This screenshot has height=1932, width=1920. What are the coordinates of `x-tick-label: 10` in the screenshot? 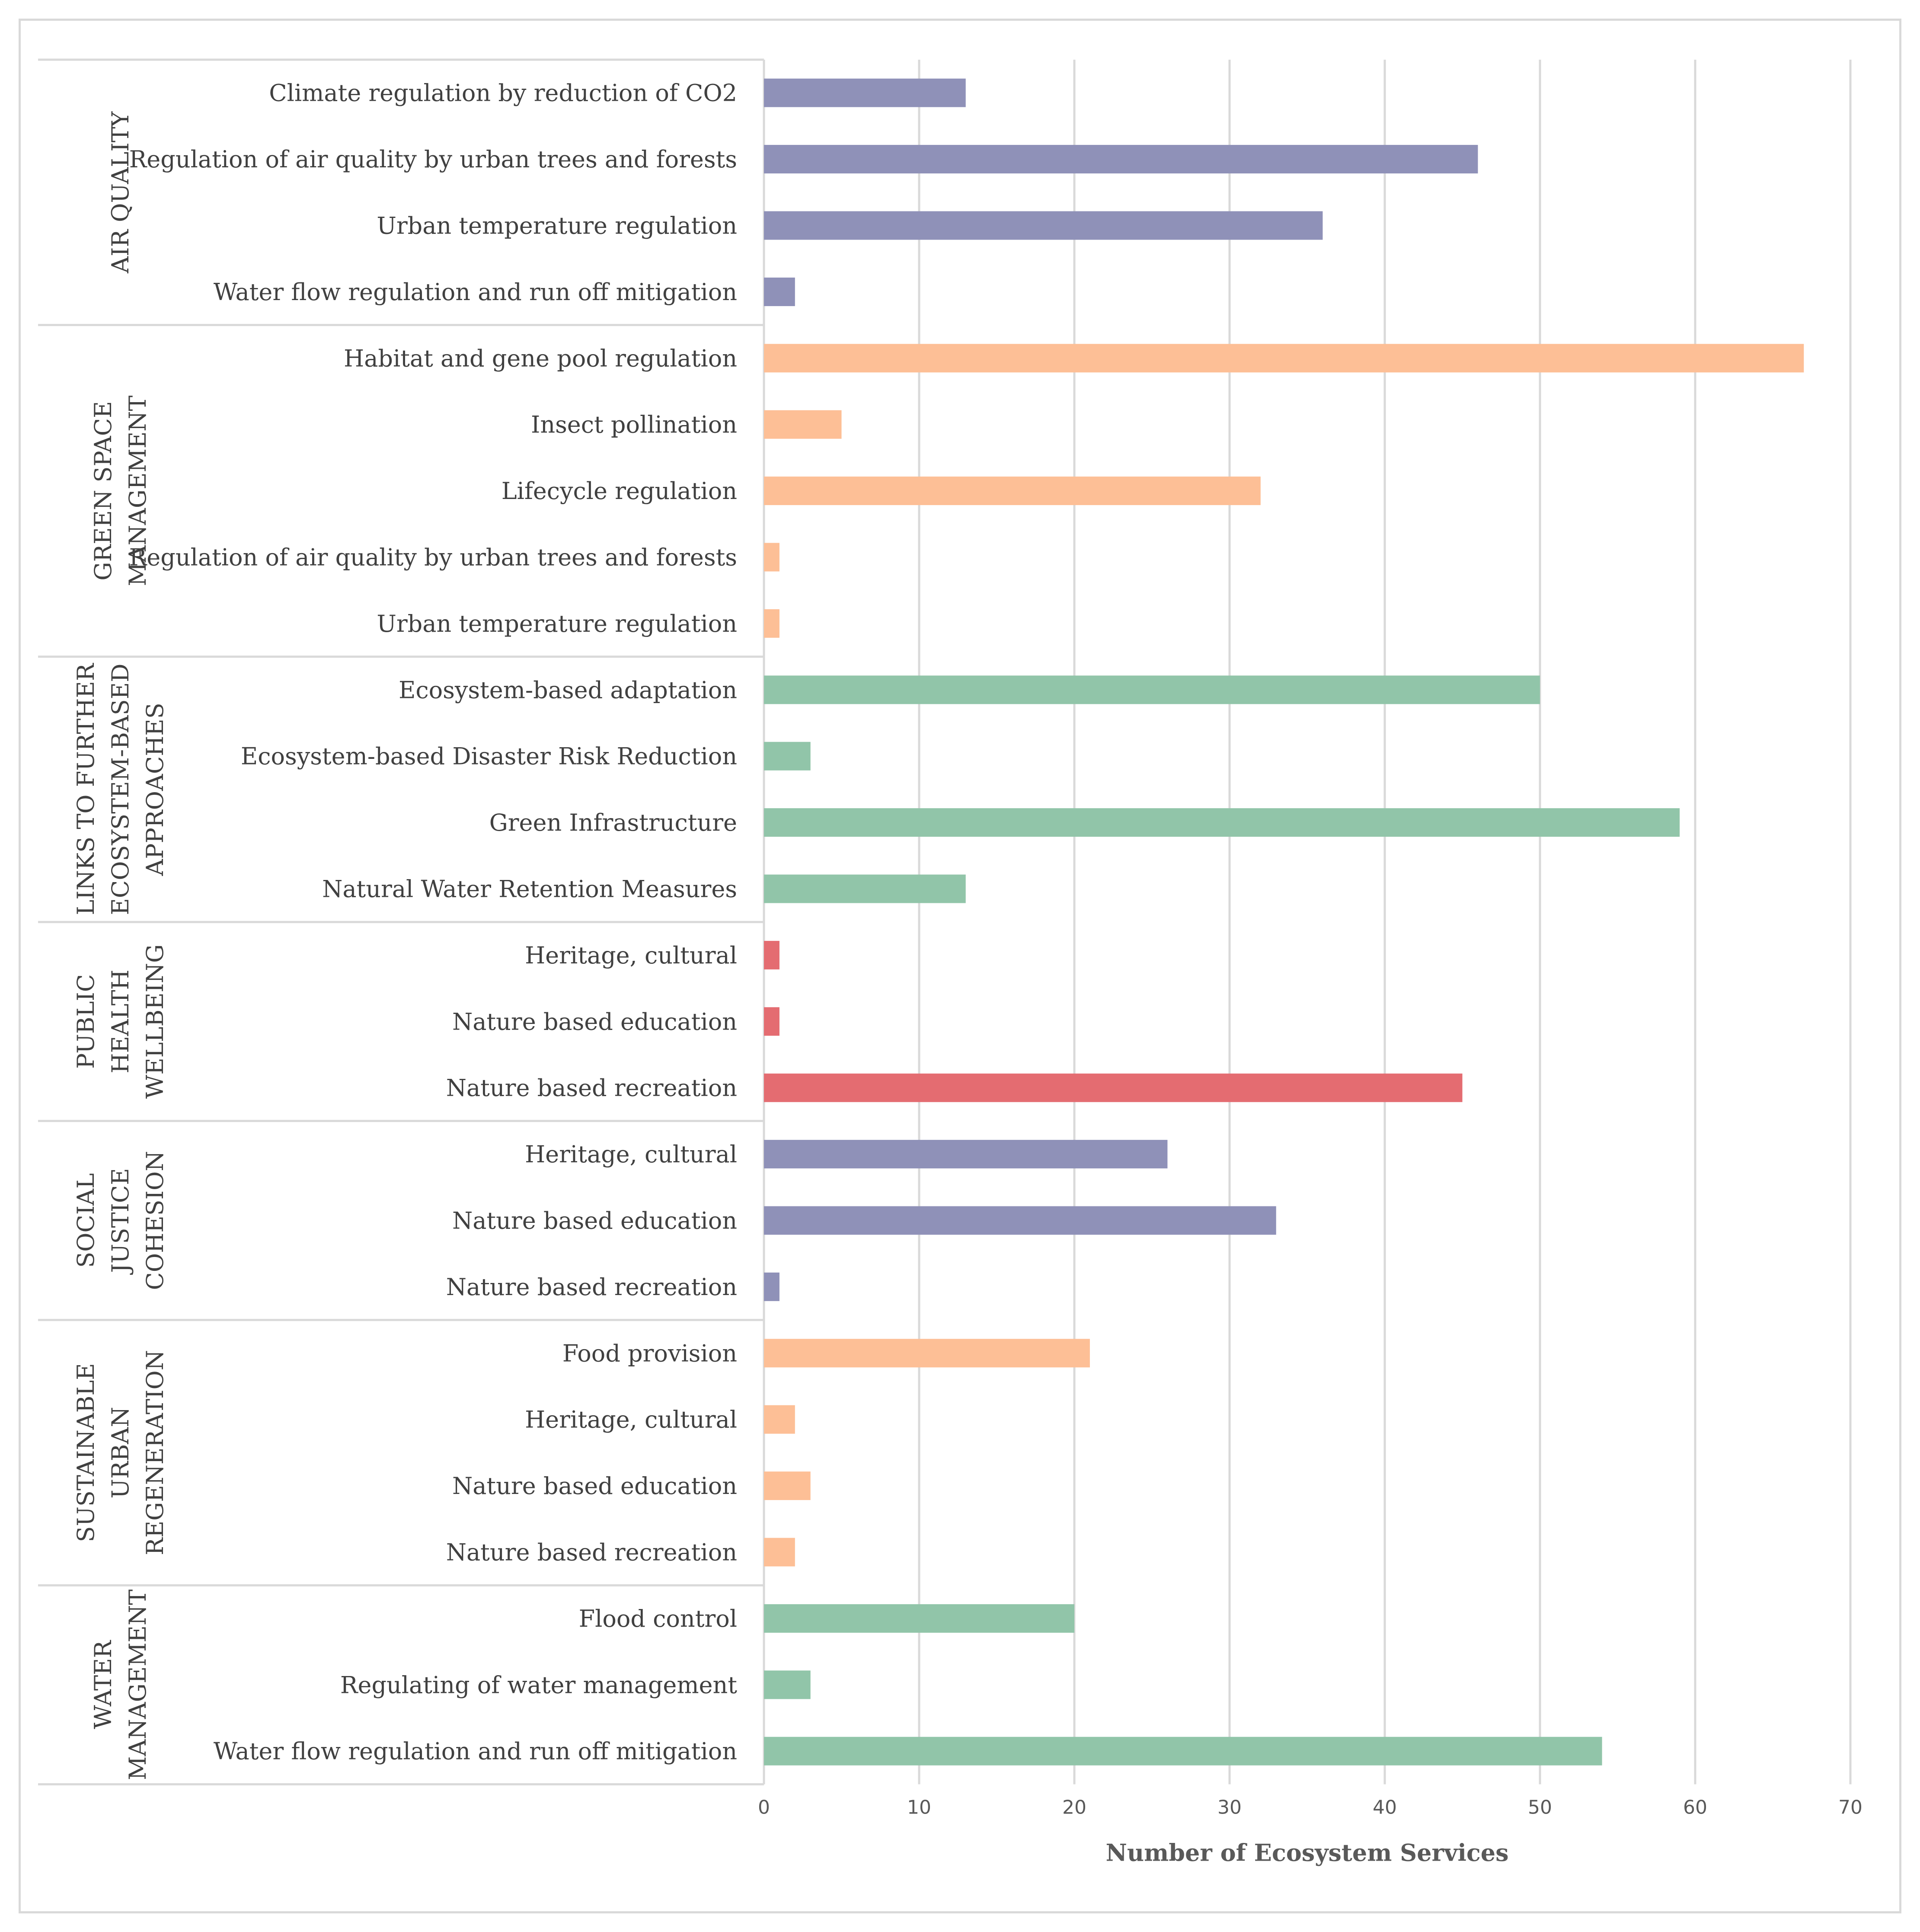 It's located at (919, 1807).